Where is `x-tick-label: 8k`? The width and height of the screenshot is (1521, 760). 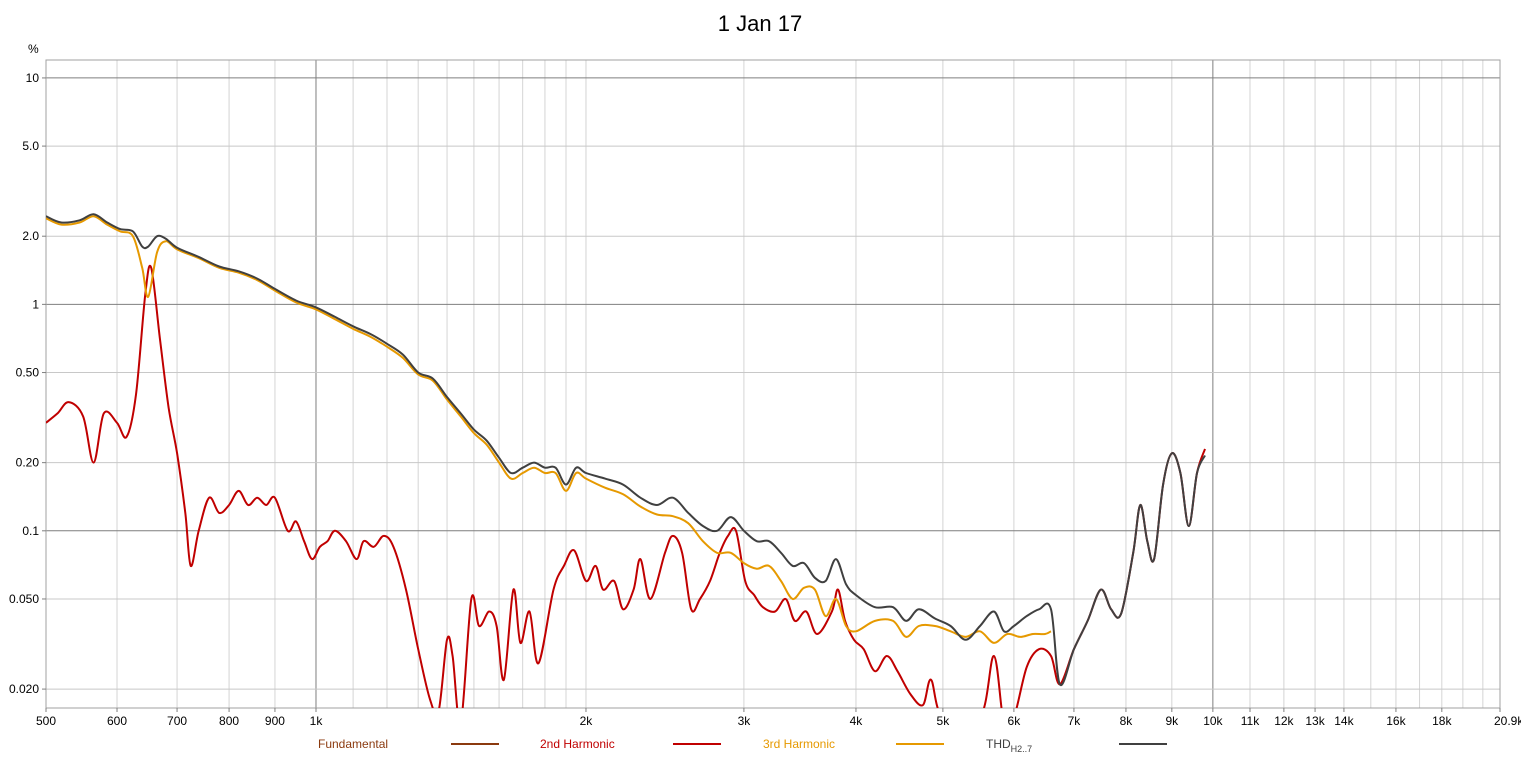 x-tick-label: 8k is located at coordinates (1127, 721).